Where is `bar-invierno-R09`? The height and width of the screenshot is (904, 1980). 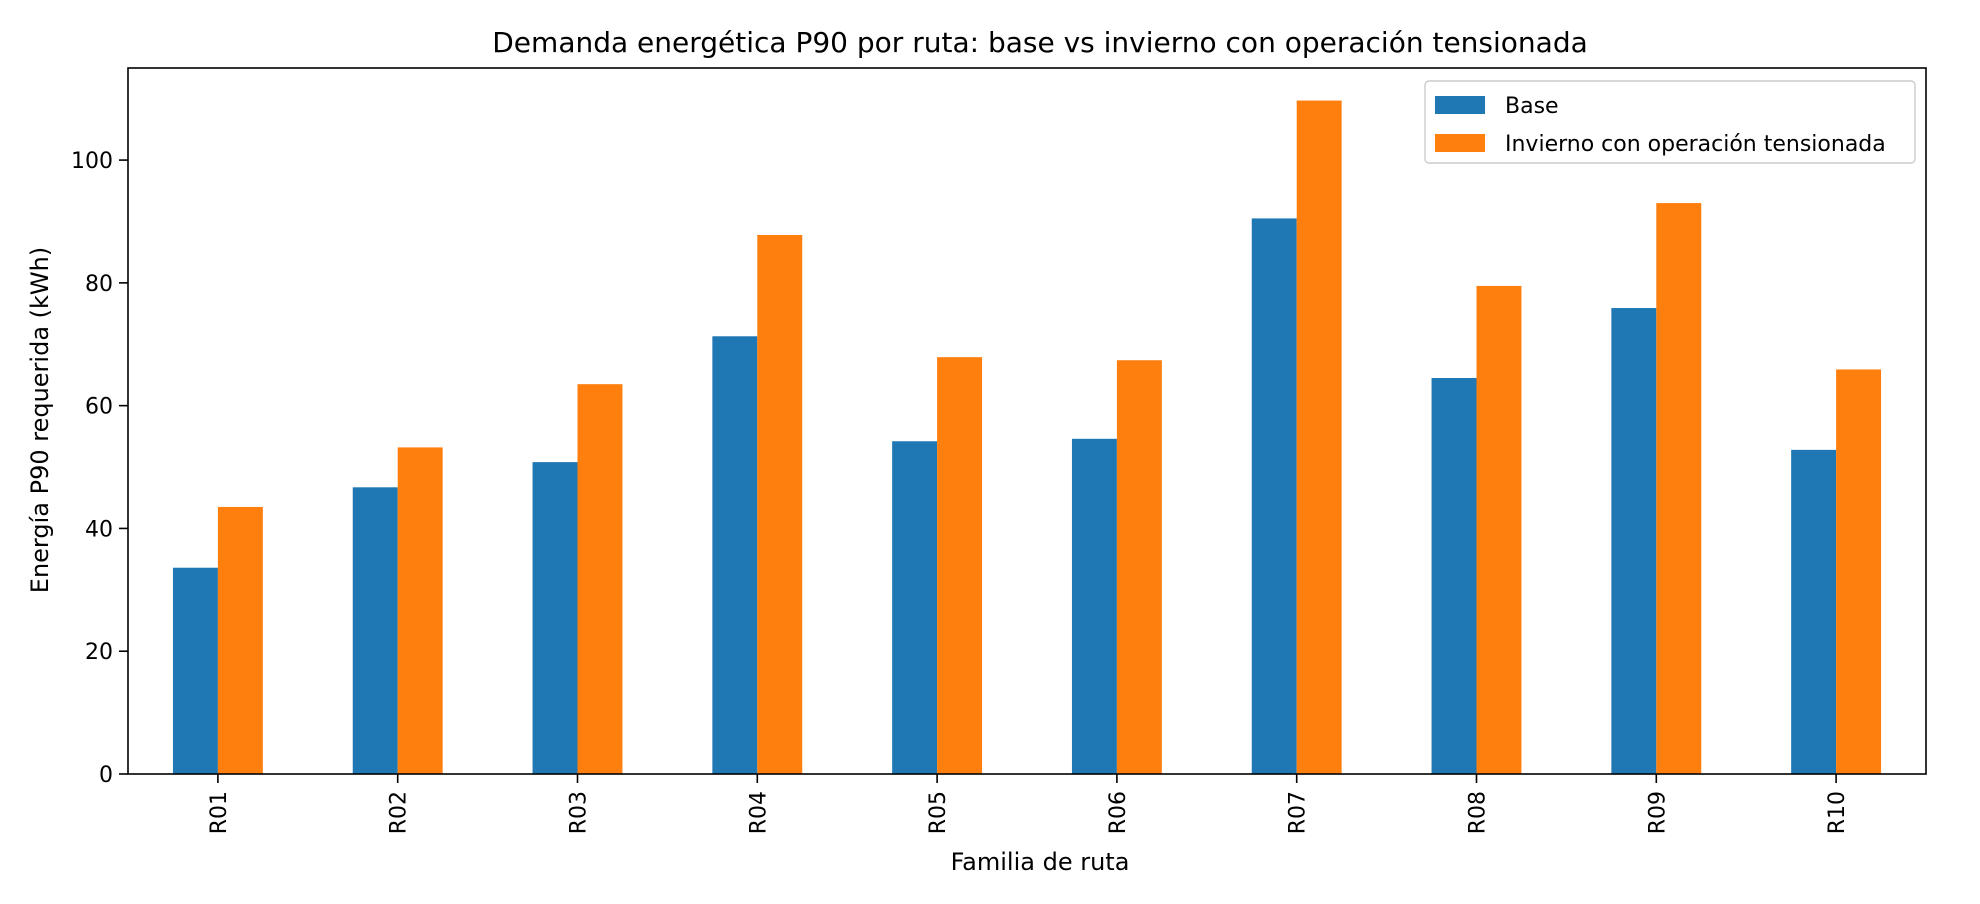 bar-invierno-R09 is located at coordinates (1679, 489).